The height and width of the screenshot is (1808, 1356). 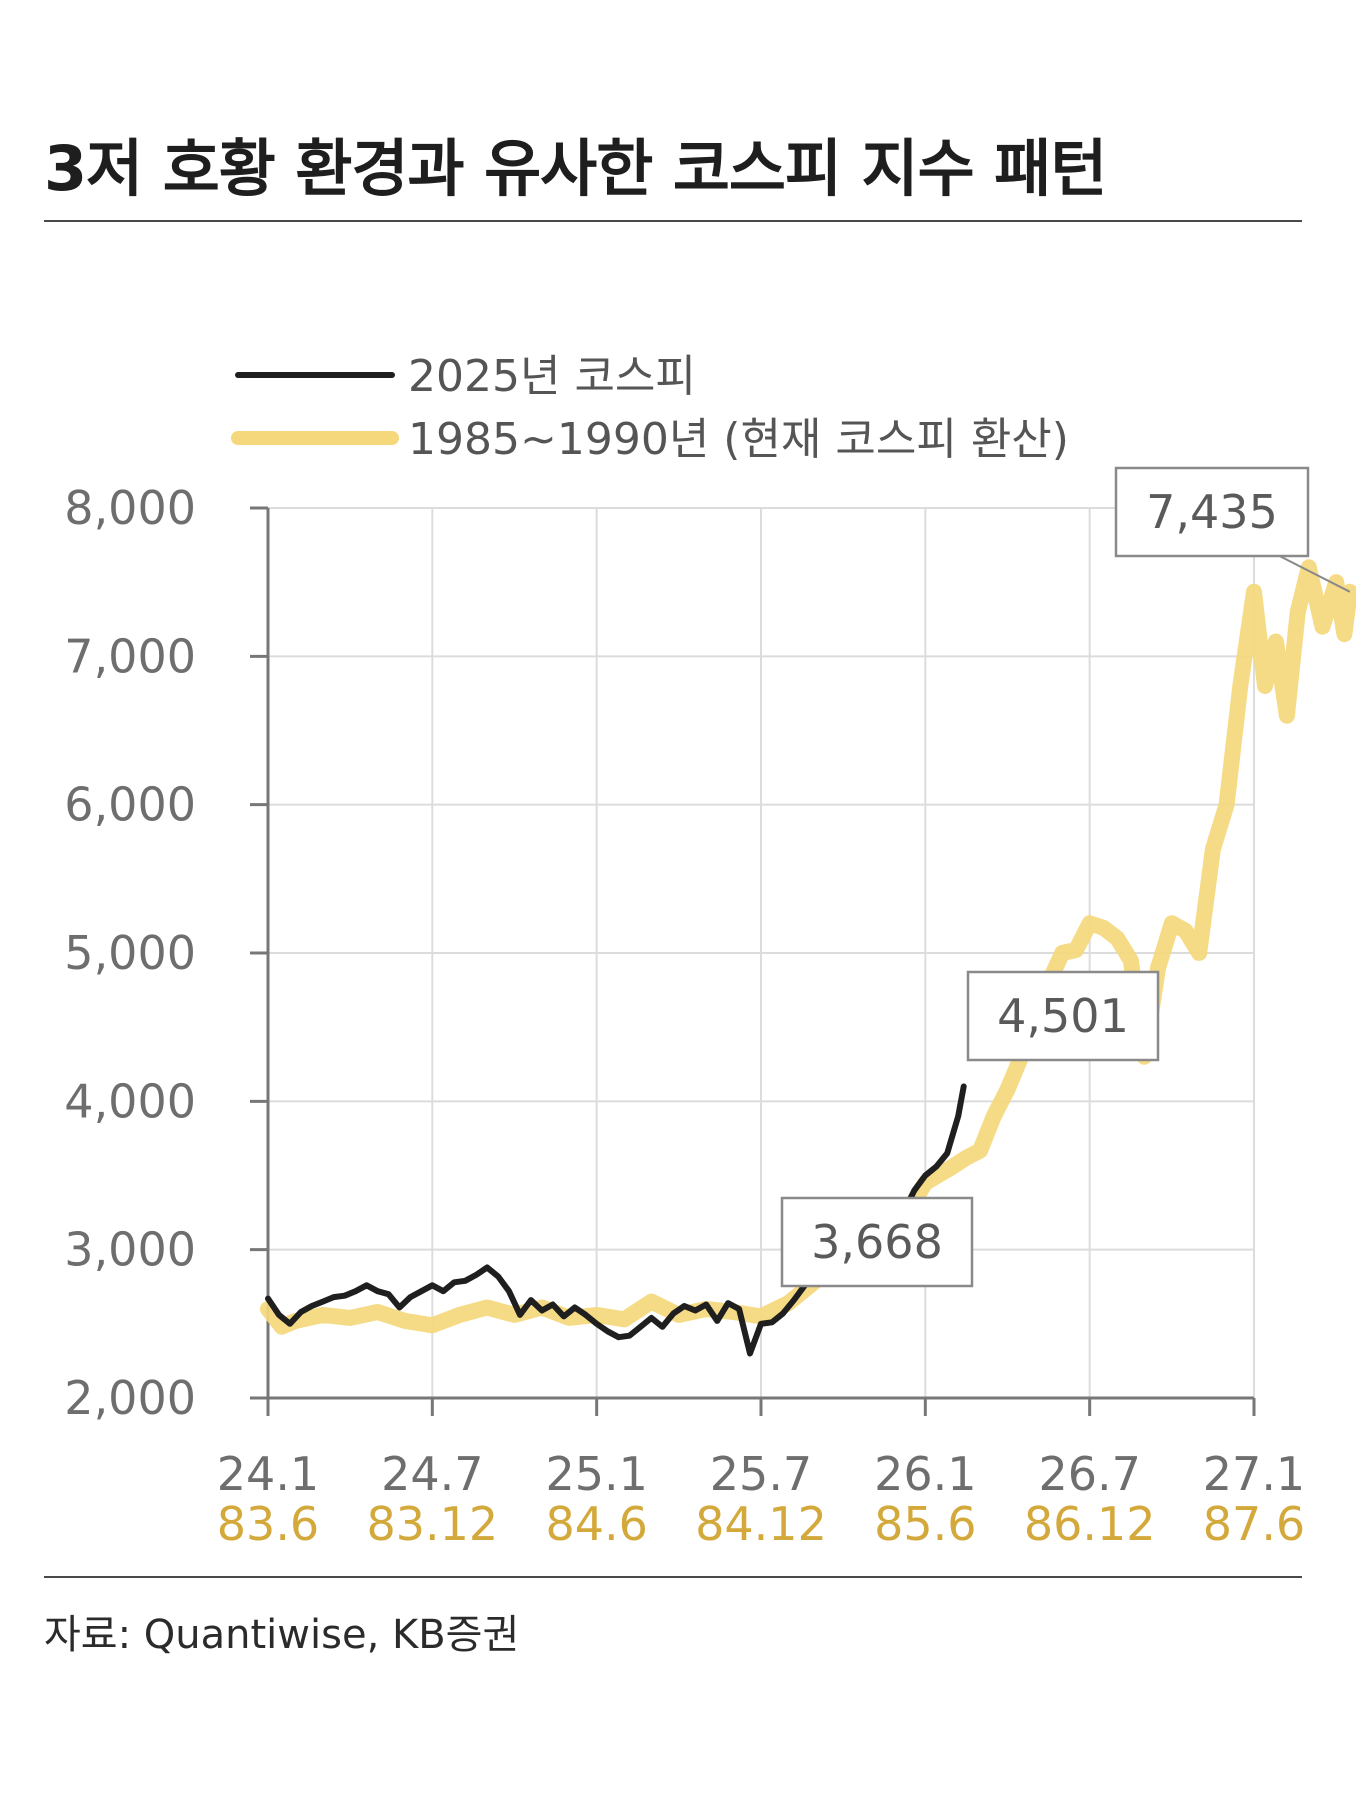 What do you see at coordinates (130, 1101) in the screenshot?
I see `y-tick-label: 4,000` at bounding box center [130, 1101].